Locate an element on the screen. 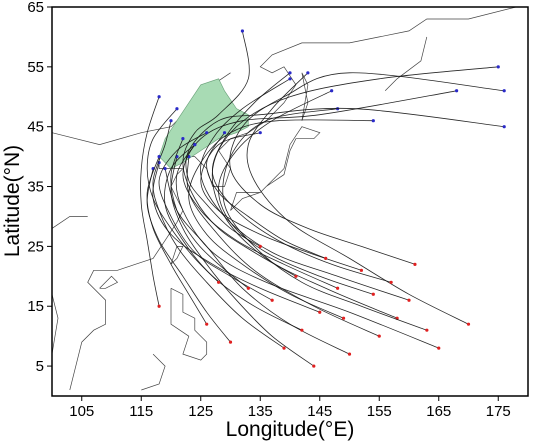 The width and height of the screenshot is (533, 445). x-tick-label: 145 is located at coordinates (319, 411).